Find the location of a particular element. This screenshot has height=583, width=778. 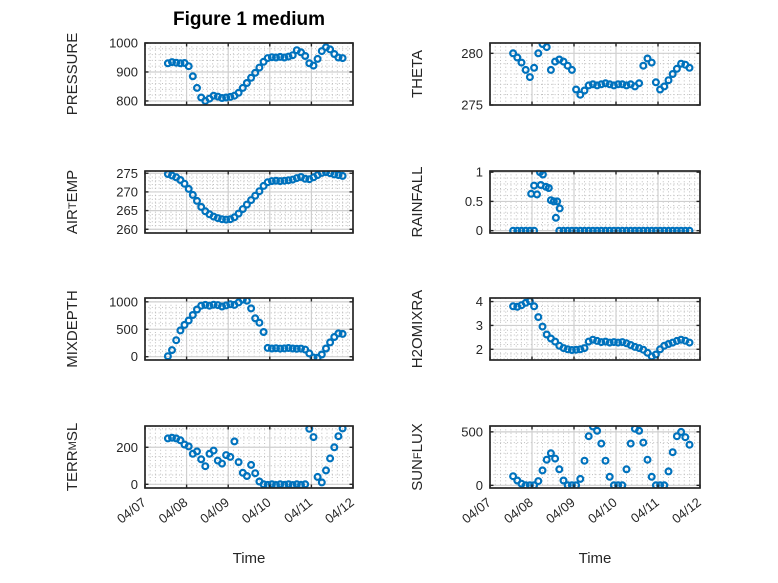

plot-area-mixdepth: 0 500 1000 is located at coordinates (231, 329).